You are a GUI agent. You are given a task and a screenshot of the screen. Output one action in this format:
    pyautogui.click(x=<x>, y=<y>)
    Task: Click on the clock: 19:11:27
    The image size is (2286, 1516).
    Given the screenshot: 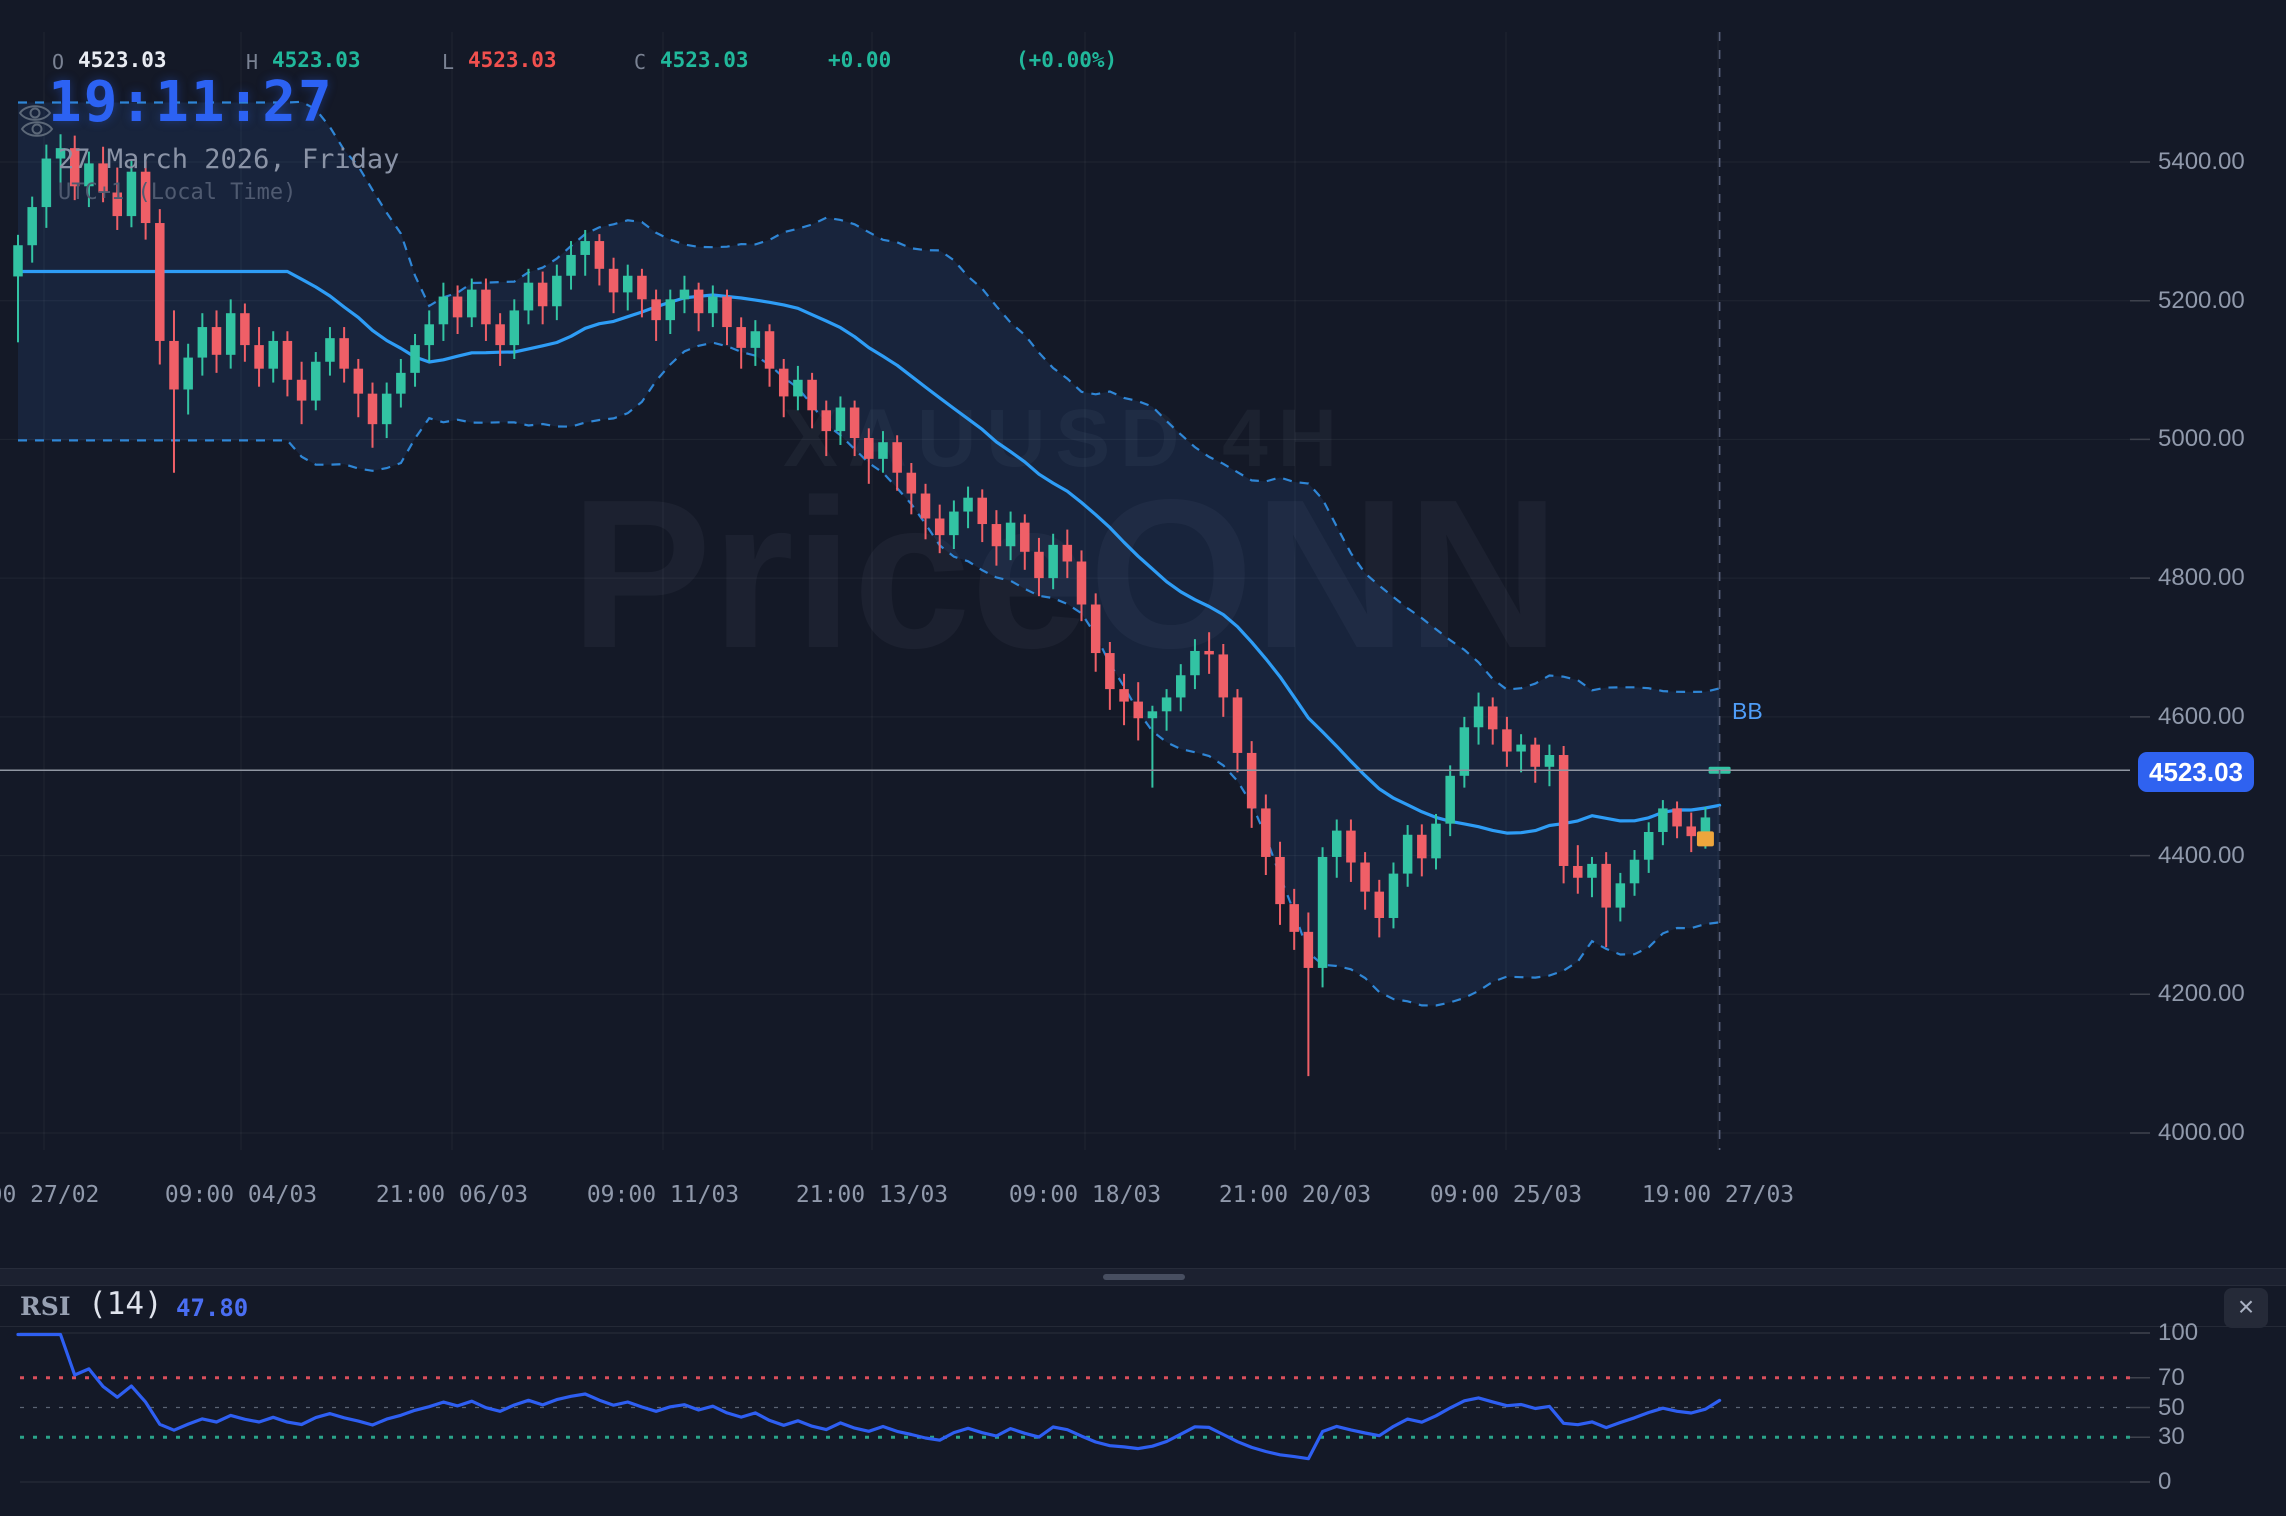 What is the action you would take?
    pyautogui.click(x=191, y=102)
    